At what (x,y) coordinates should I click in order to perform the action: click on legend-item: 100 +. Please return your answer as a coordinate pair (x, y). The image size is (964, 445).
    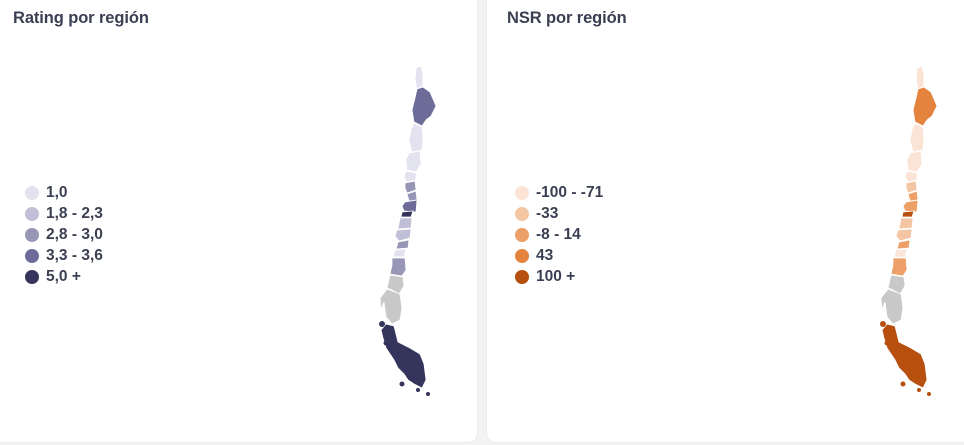
    Looking at the image, I should click on (559, 276).